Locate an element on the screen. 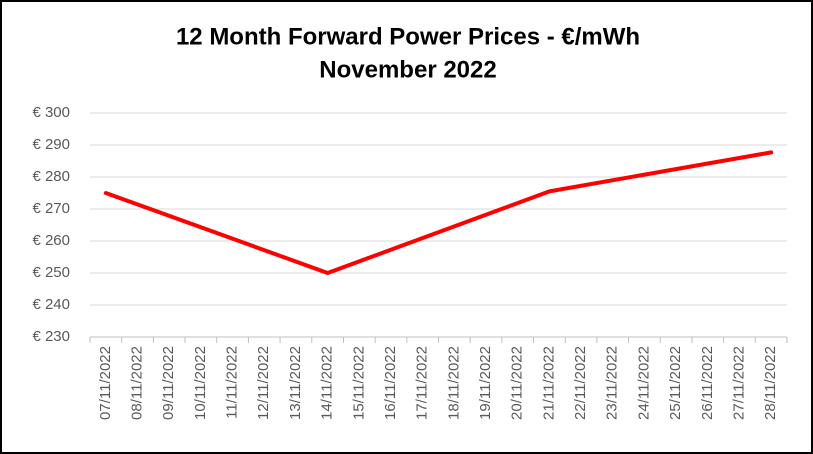  x-tick-label: 14/11/2022 is located at coordinates (327, 383).